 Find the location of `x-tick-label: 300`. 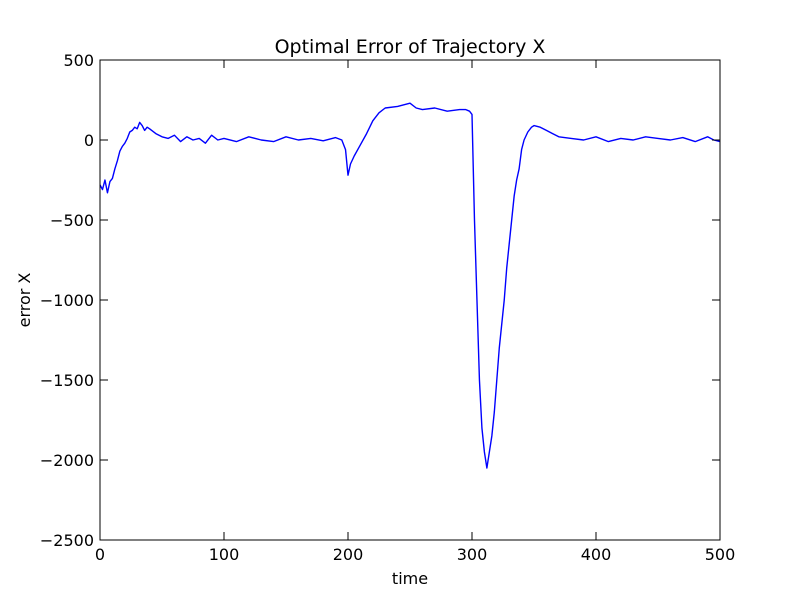

x-tick-label: 300 is located at coordinates (472, 554).